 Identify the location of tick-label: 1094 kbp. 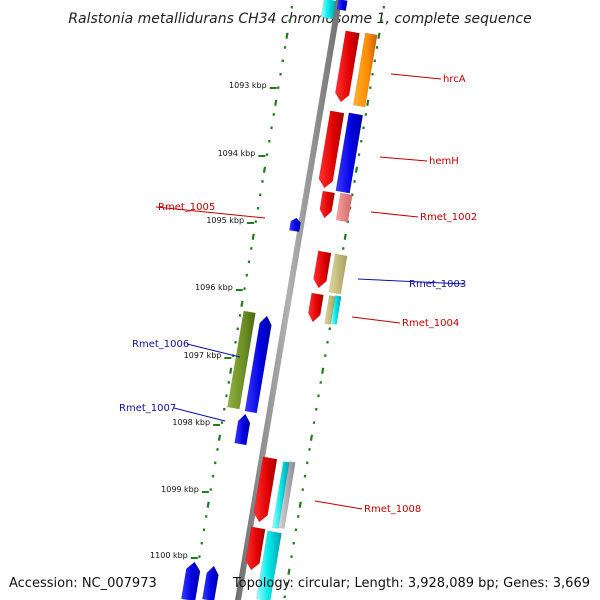
(237, 153).